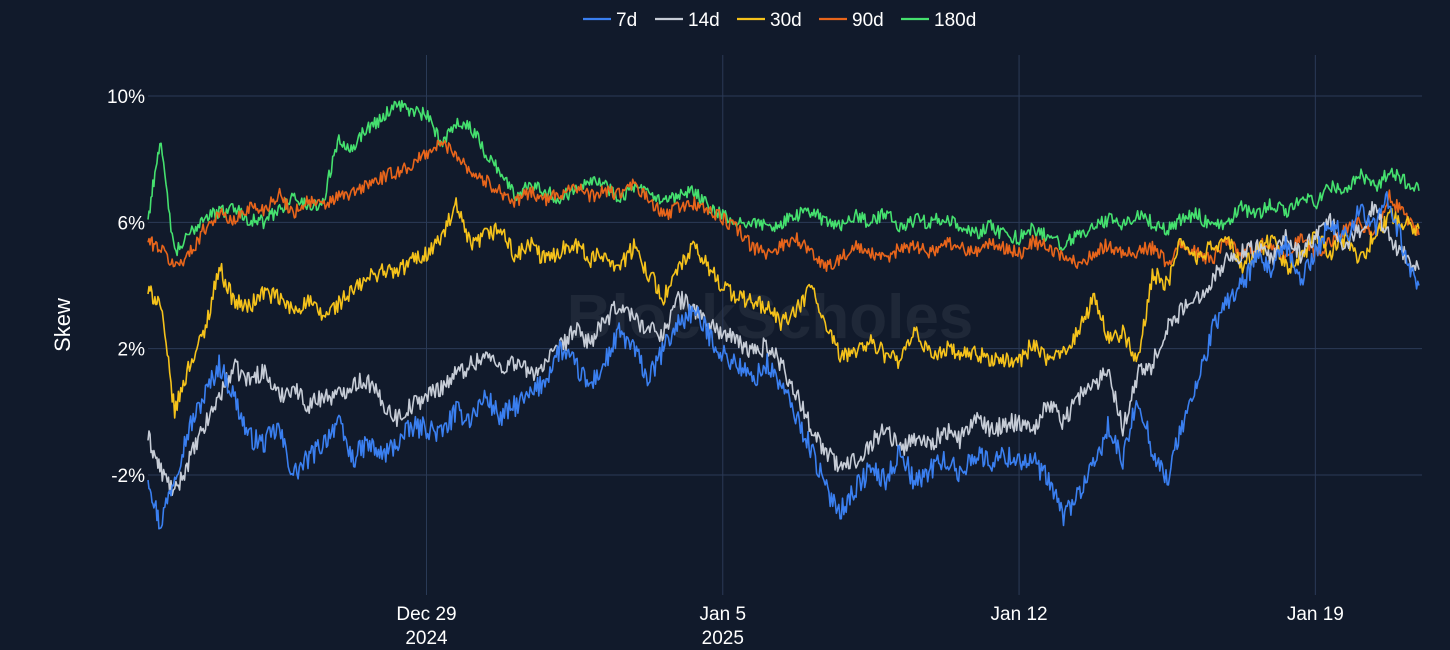 This screenshot has width=1450, height=650. What do you see at coordinates (955, 20) in the screenshot?
I see `legend-label: 180d` at bounding box center [955, 20].